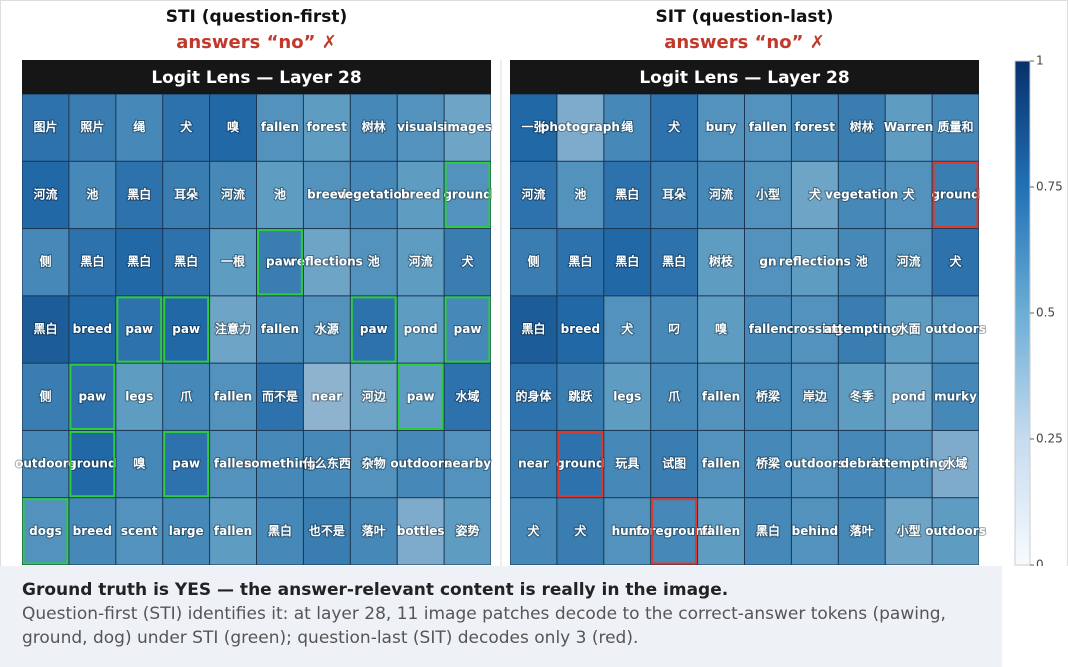 The image size is (1068, 667). What do you see at coordinates (374, 126) in the screenshot?
I see `cell-token: 树林` at bounding box center [374, 126].